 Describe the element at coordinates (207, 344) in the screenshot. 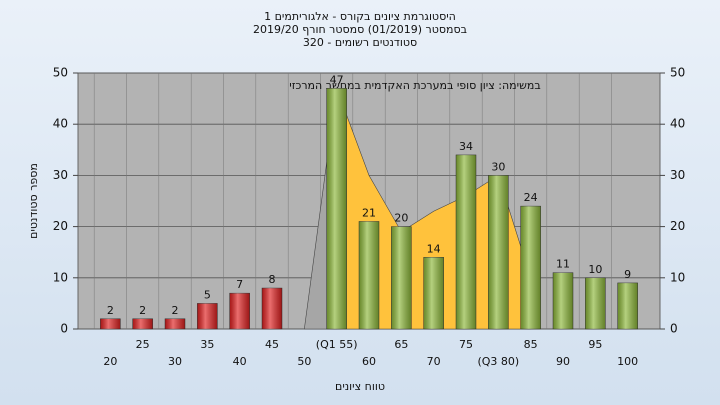

I see `x-tick-label: 35` at that location.